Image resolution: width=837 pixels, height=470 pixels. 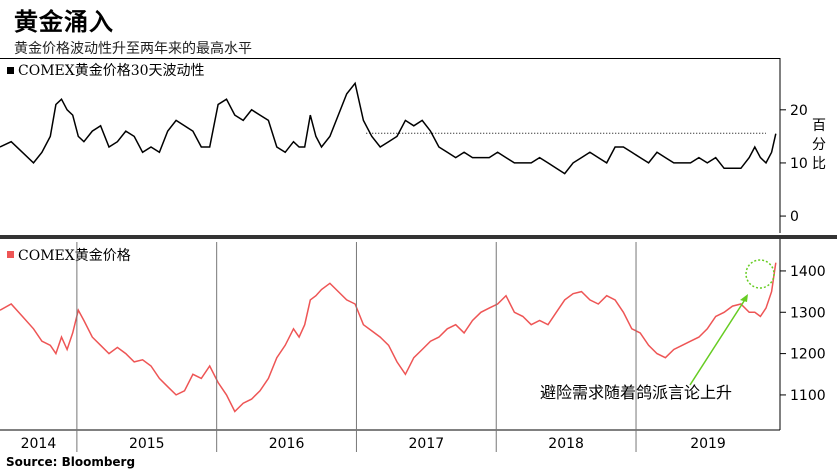 What do you see at coordinates (287, 444) in the screenshot?
I see `x-tick-label: 2016` at bounding box center [287, 444].